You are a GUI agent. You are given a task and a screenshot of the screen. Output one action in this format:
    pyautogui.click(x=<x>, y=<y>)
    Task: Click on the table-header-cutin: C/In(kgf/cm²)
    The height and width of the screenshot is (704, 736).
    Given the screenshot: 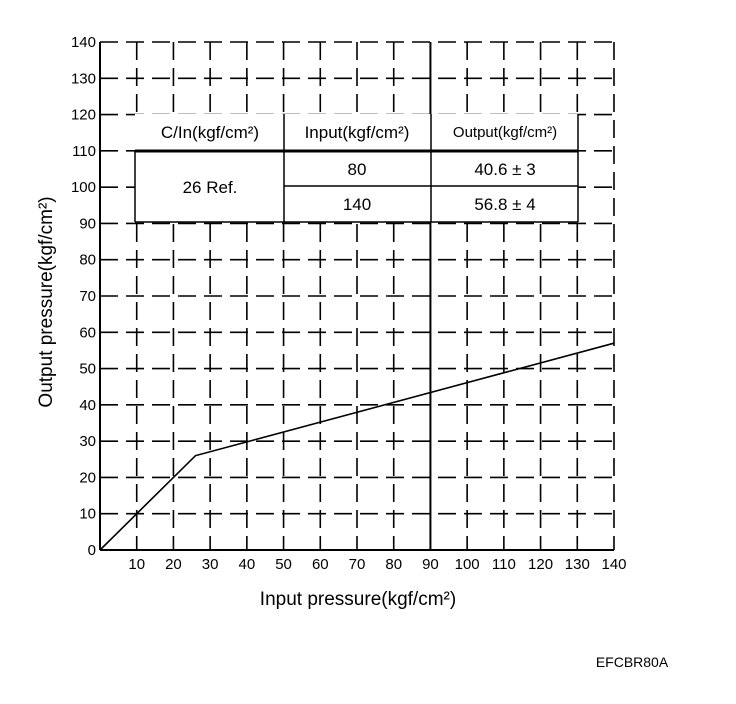 What is the action you would take?
    pyautogui.click(x=210, y=132)
    